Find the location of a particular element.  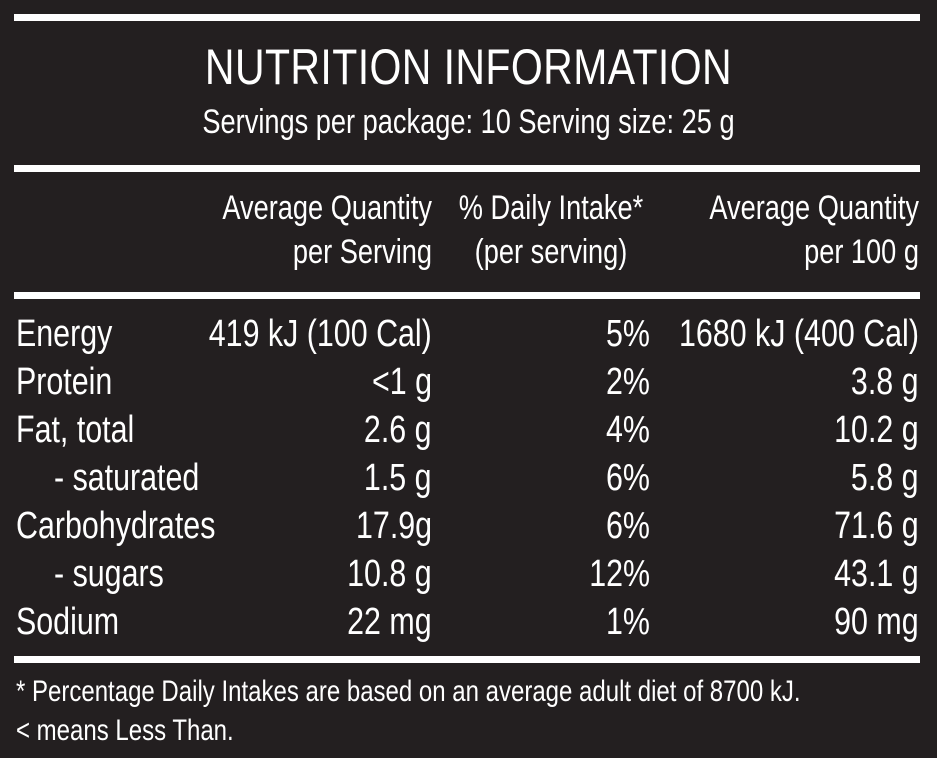

nutrient-name: - saturated is located at coordinates (127, 478).